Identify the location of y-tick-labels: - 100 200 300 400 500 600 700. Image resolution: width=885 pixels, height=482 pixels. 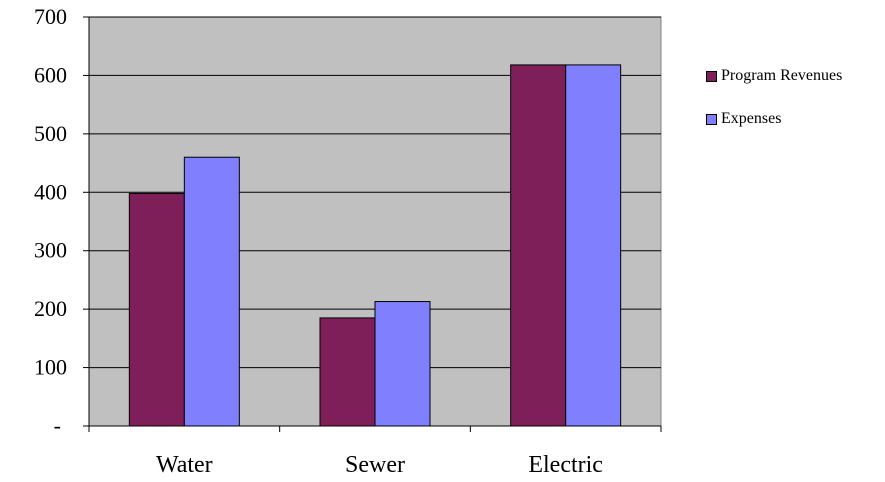
(50, 221).